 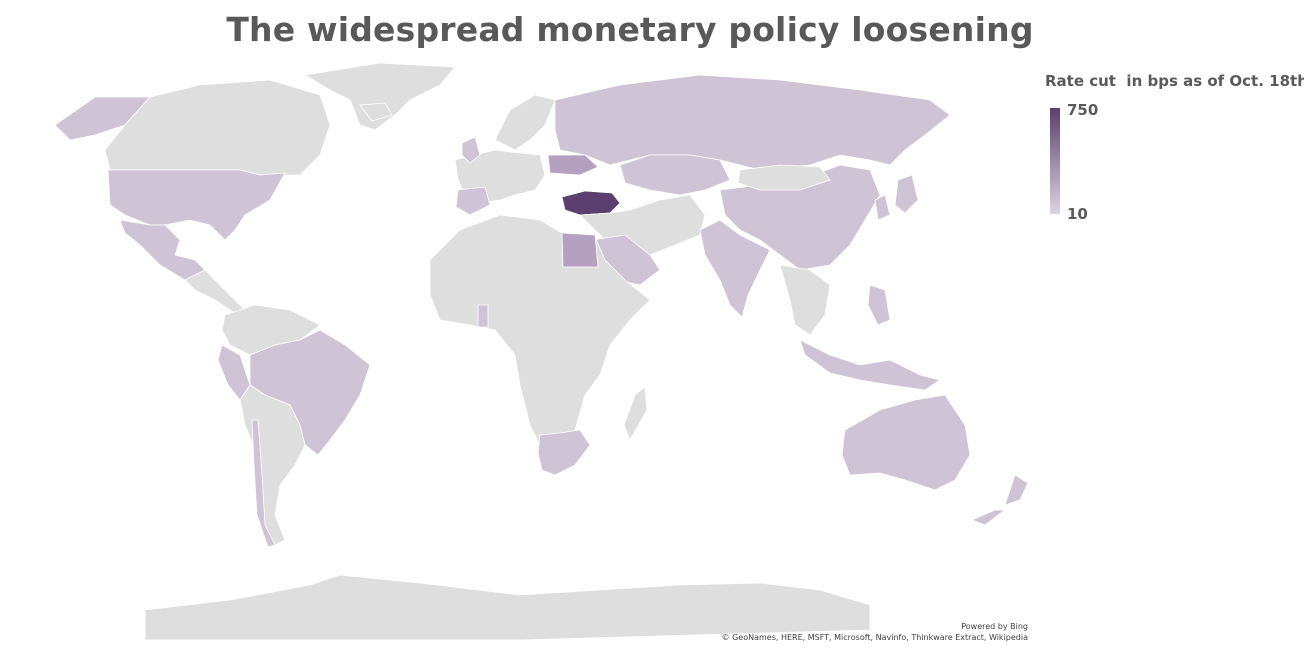 I want to click on powered-by-text: Powered by Bing, so click(x=994, y=626).